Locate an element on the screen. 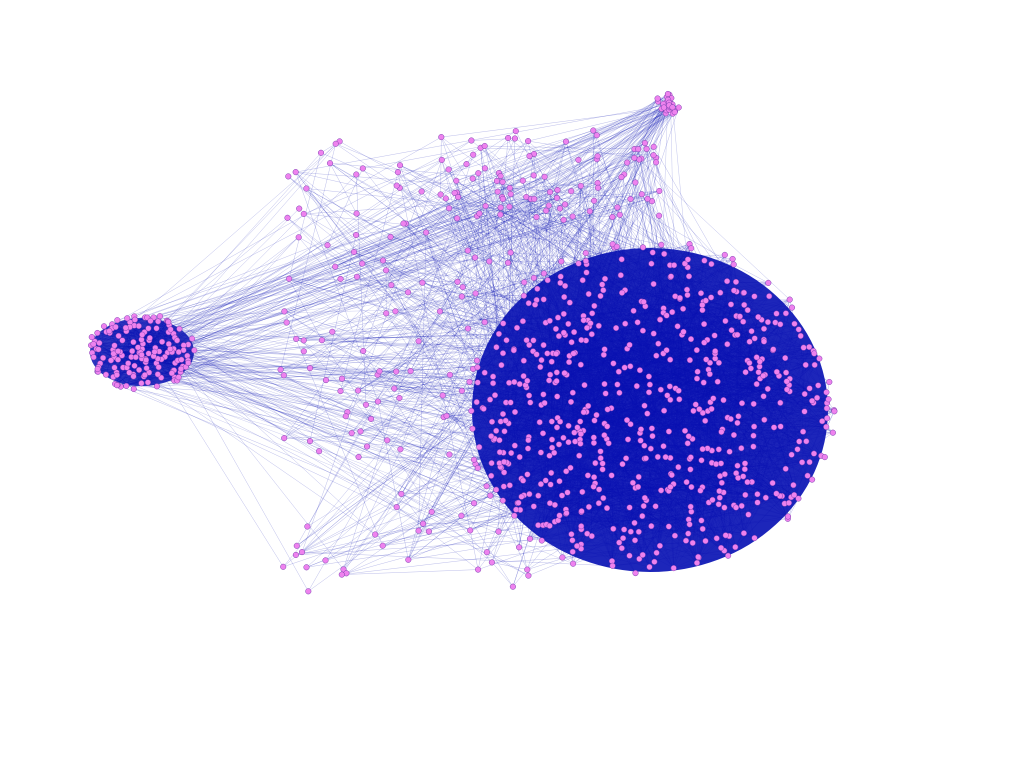 The height and width of the screenshot is (768, 1024). main-cluster-edge-mass is located at coordinates (650, 410).